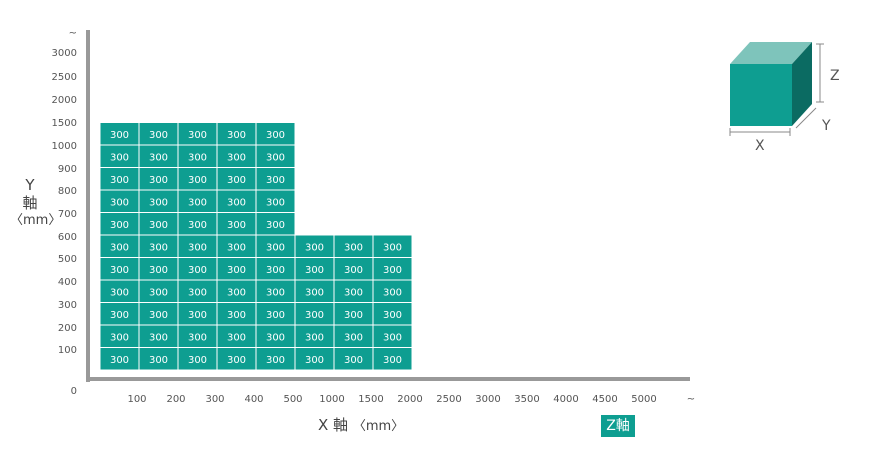 The image size is (875, 467). What do you see at coordinates (691, 399) in the screenshot?
I see `x-tick-label: ~` at bounding box center [691, 399].